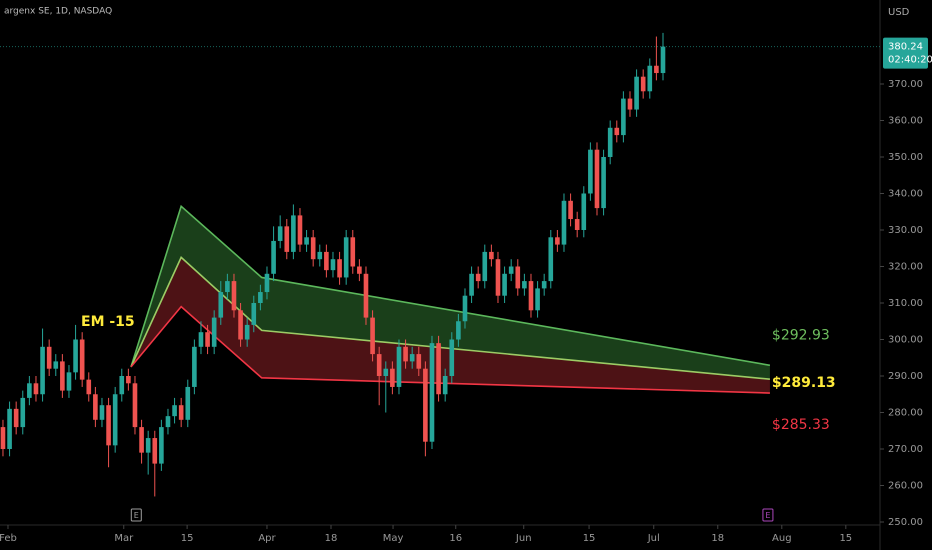 The image size is (932, 550). Describe the element at coordinates (124, 538) in the screenshot. I see `x-tick-label: Mar` at that location.